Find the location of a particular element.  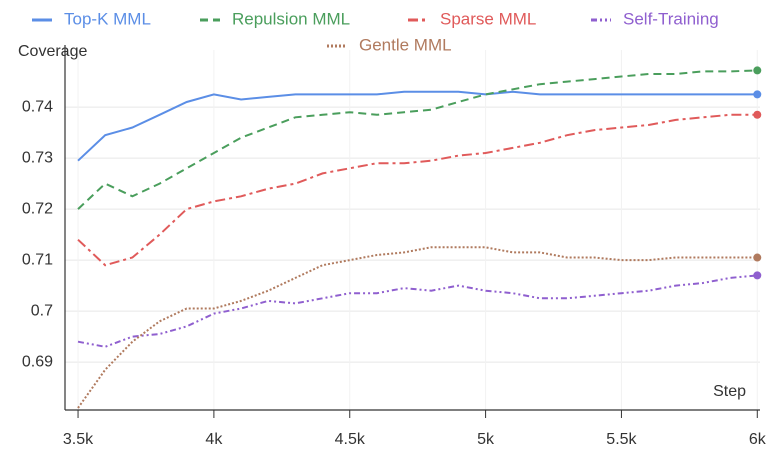

x-tick-label: 6k is located at coordinates (758, 439).